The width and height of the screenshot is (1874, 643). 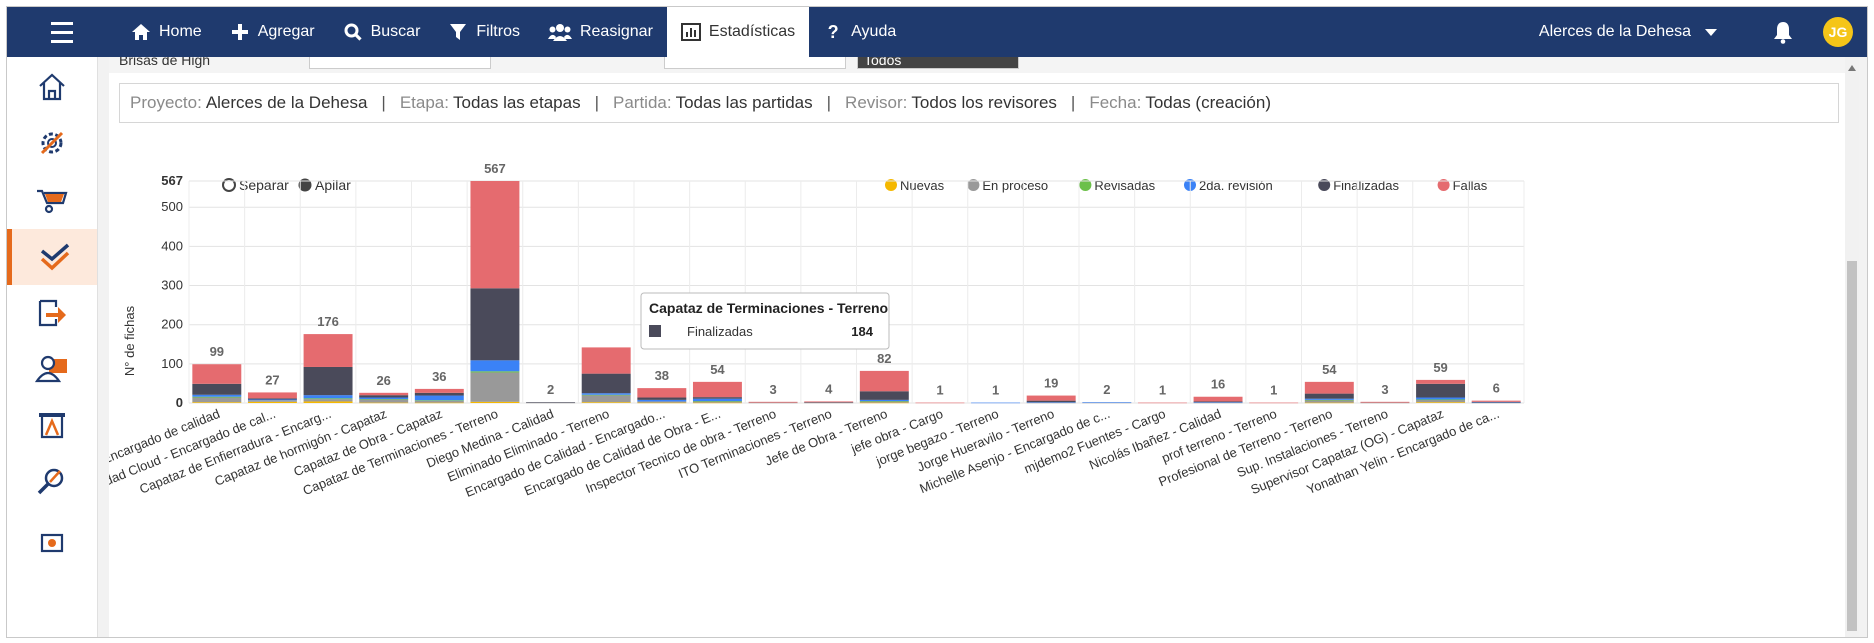 I want to click on nav-ayuda: ? Ayuda, so click(x=859, y=32).